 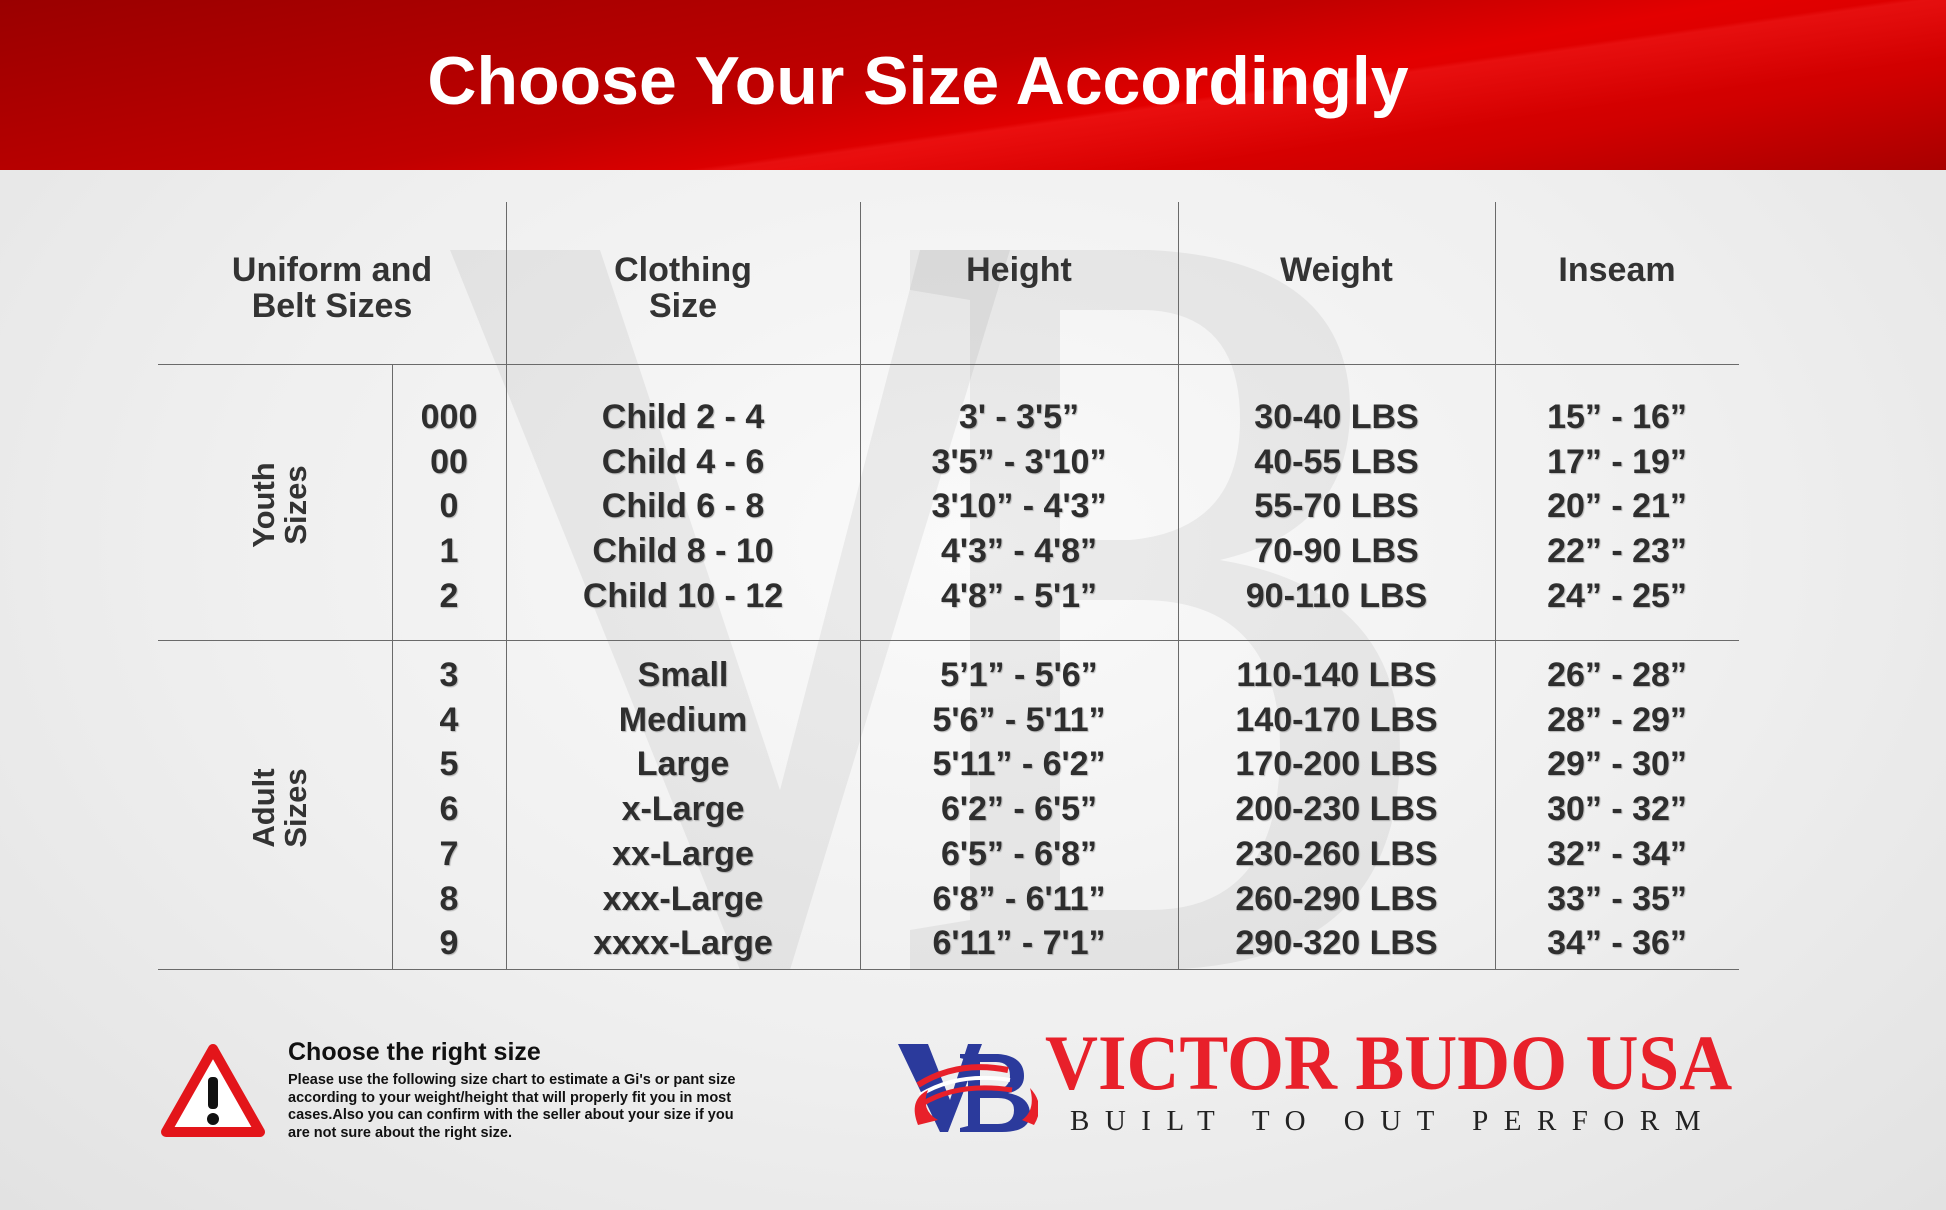 I want to click on cell-size: 000, so click(x=449, y=417).